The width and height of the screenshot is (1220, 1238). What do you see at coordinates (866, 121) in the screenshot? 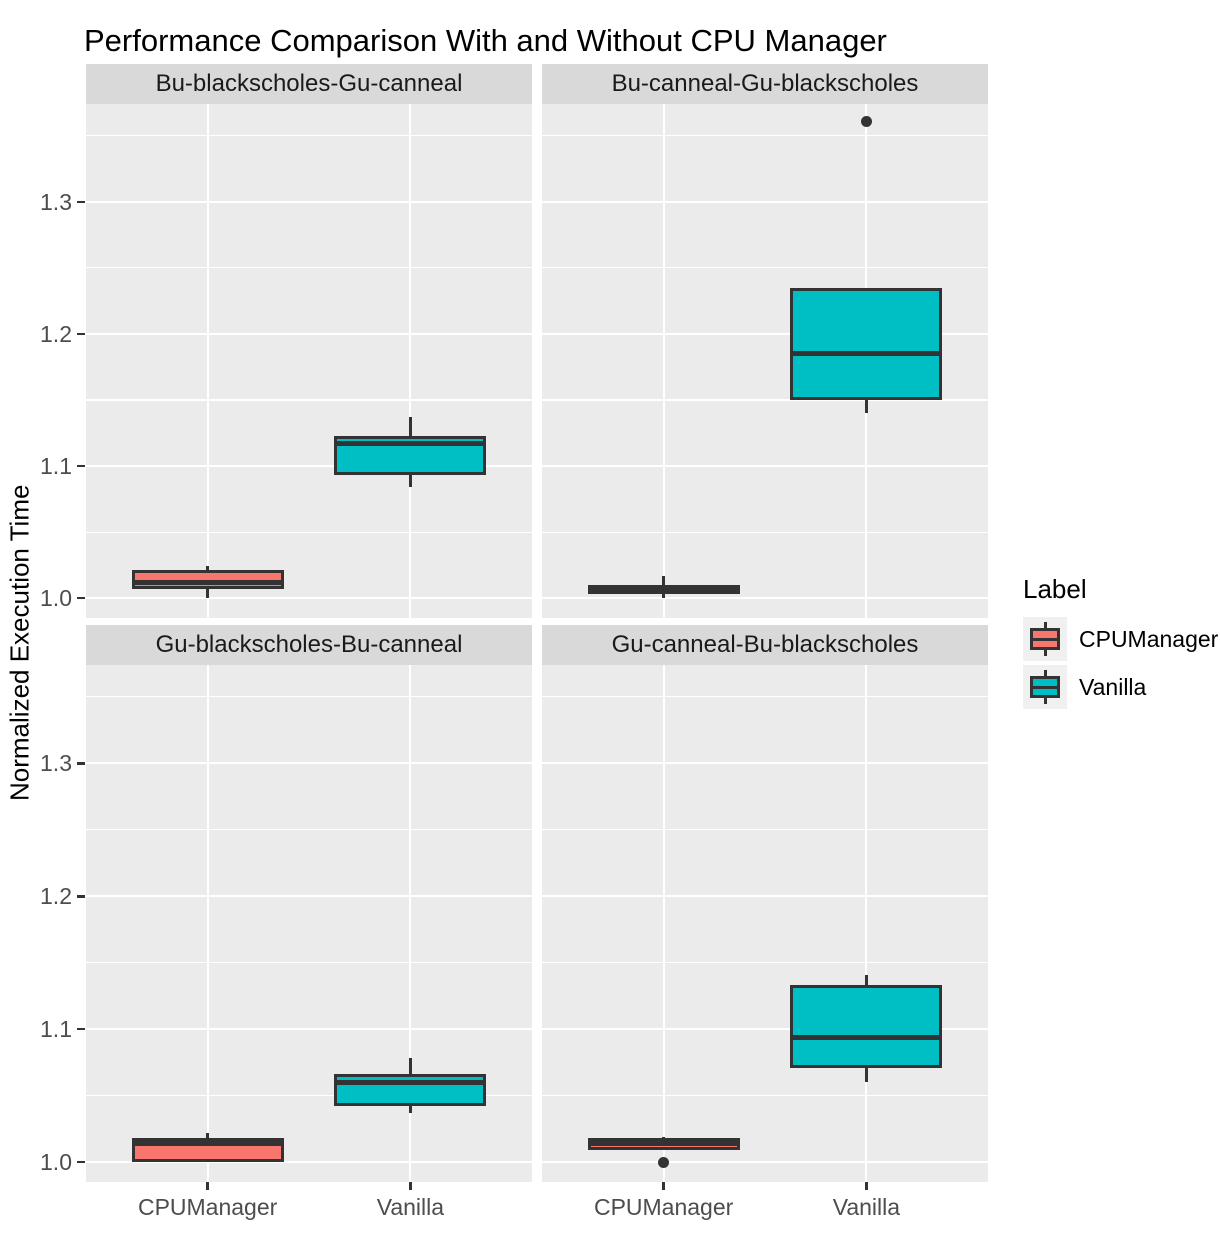
I see `outlier-point` at bounding box center [866, 121].